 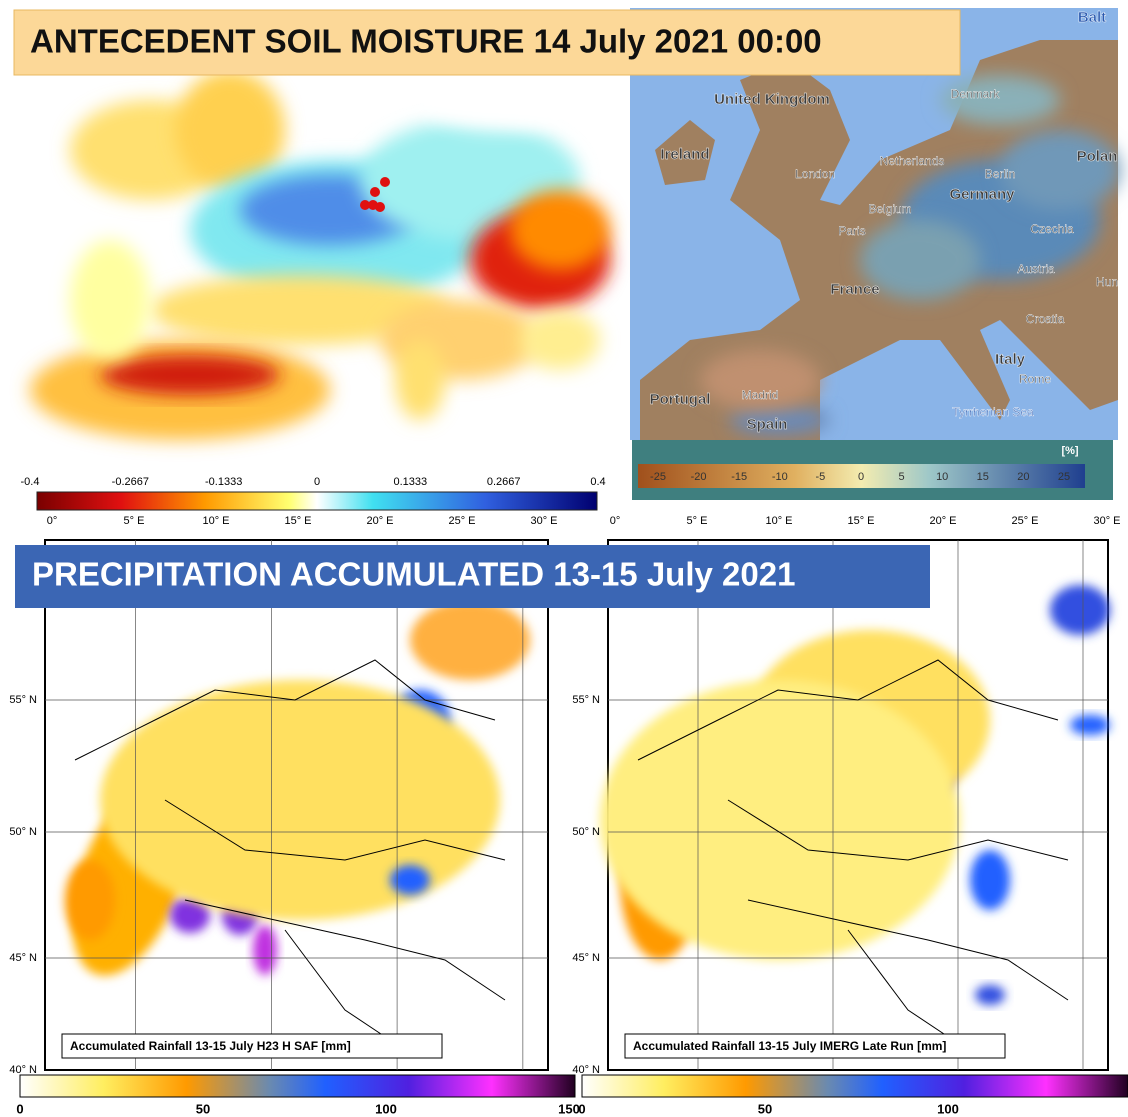 I want to click on place-label: France, so click(x=854, y=289).